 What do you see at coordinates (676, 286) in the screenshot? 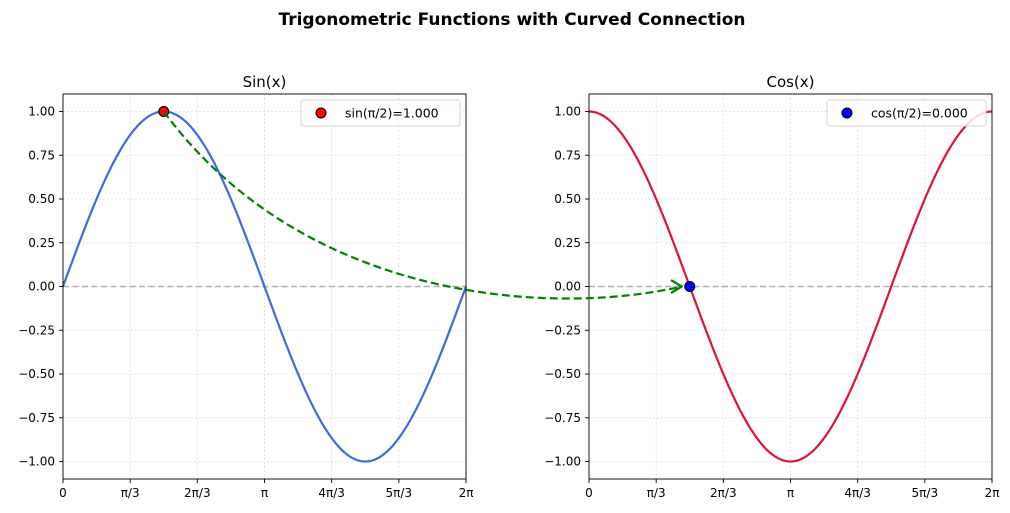
I see `connection-arrowhead` at bounding box center [676, 286].